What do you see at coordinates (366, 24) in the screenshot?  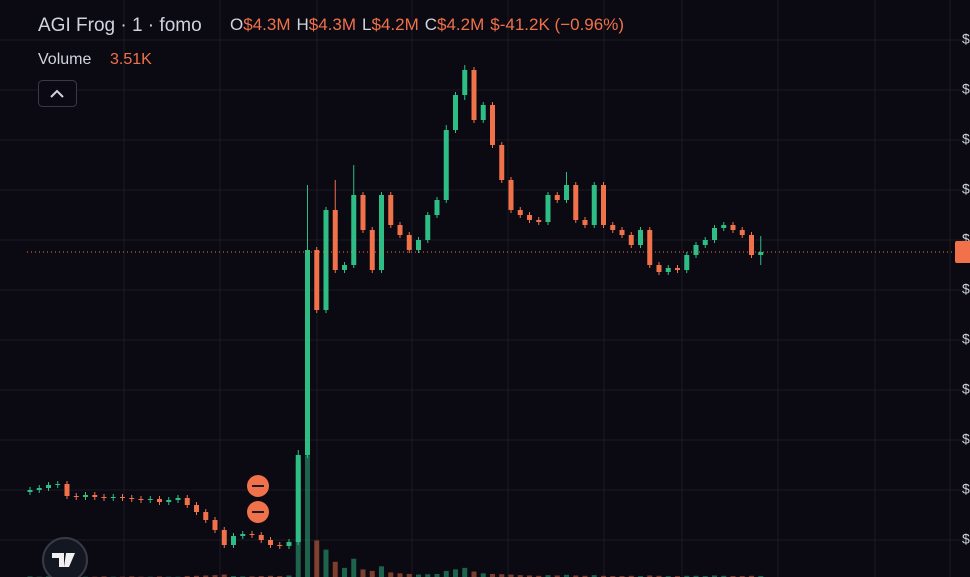 I see `ohlc-key: L` at bounding box center [366, 24].